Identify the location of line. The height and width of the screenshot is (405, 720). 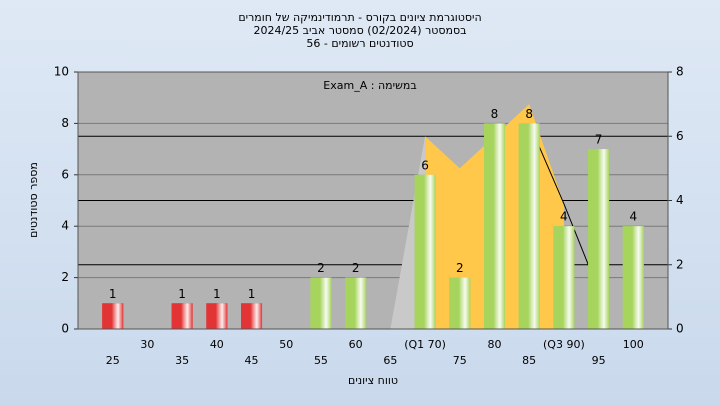
(564, 207).